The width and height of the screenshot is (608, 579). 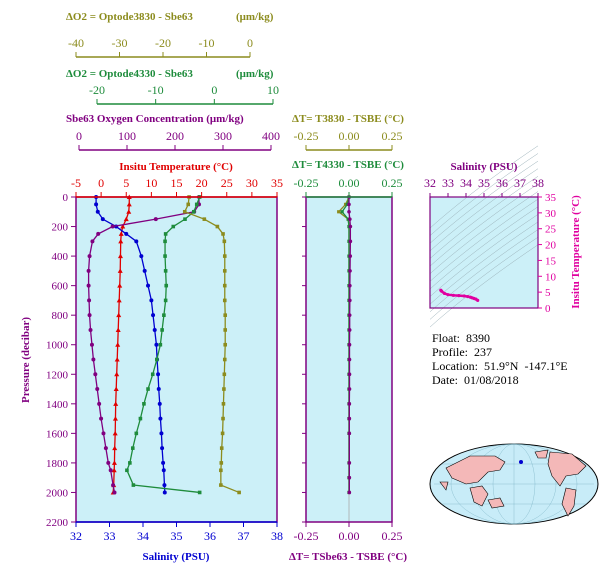 I want to click on ts-salinity-tick-label: 37, so click(x=520, y=183).